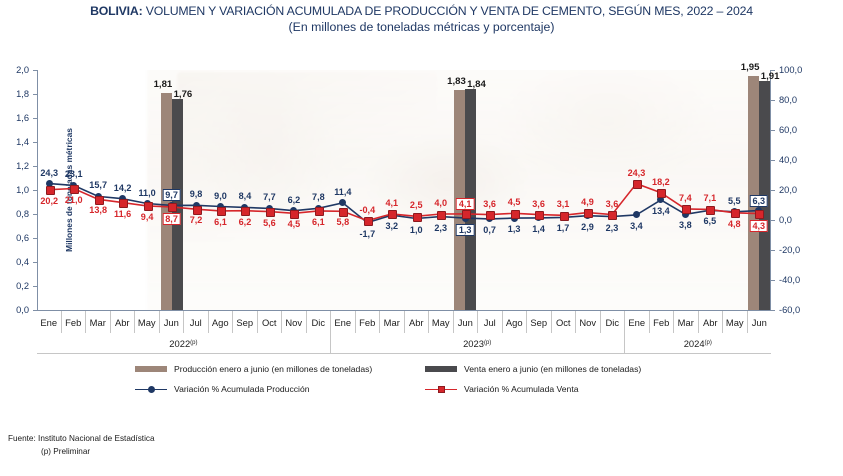 Image resolution: width=843 pixels, height=476 pixels. Describe the element at coordinates (22, 286) in the screenshot. I see `left-tick-label: 0,2` at that location.